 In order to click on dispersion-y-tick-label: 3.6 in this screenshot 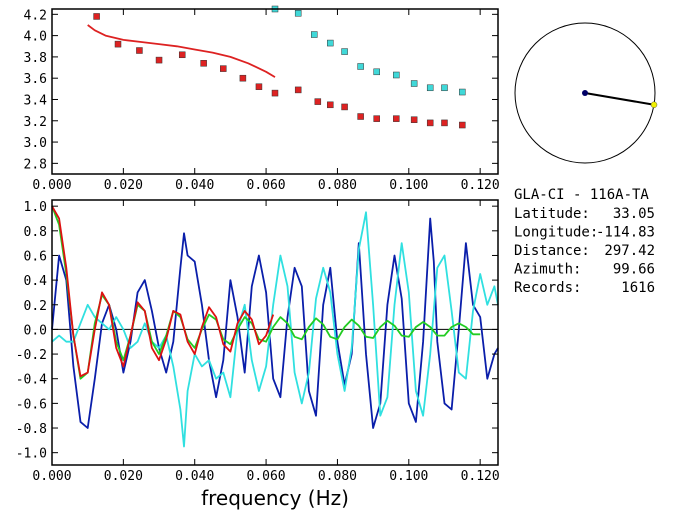, I will do `click(35, 79)`.